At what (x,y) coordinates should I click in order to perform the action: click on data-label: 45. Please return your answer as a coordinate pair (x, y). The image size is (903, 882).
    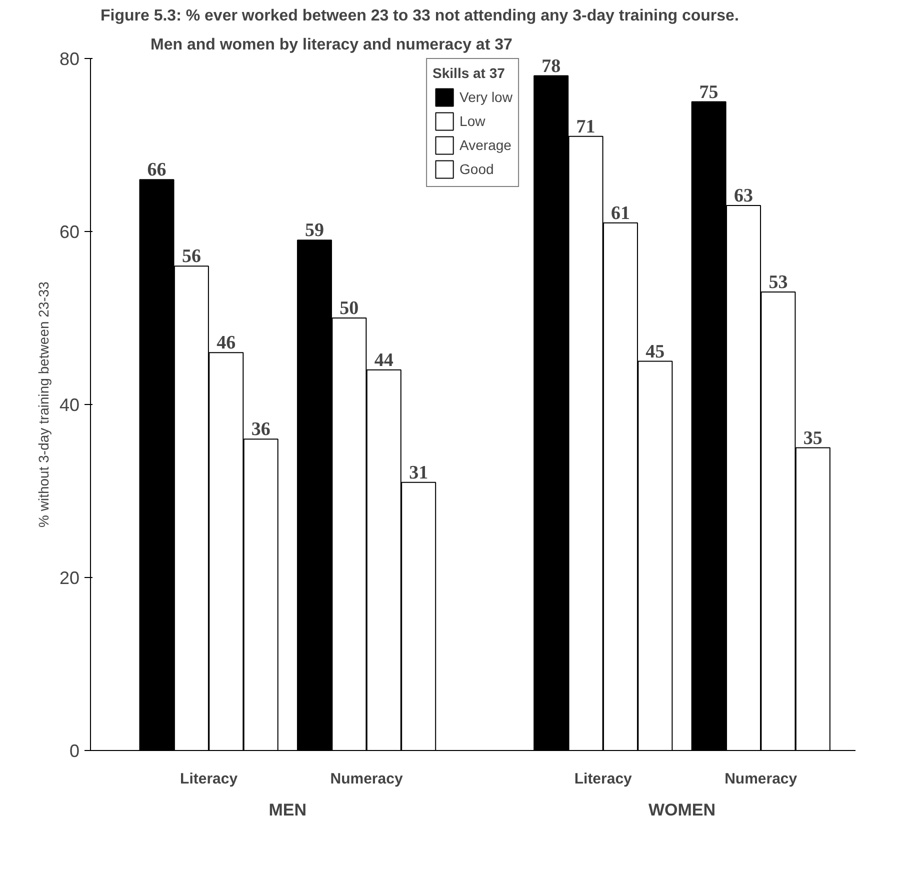
    Looking at the image, I should click on (655, 351).